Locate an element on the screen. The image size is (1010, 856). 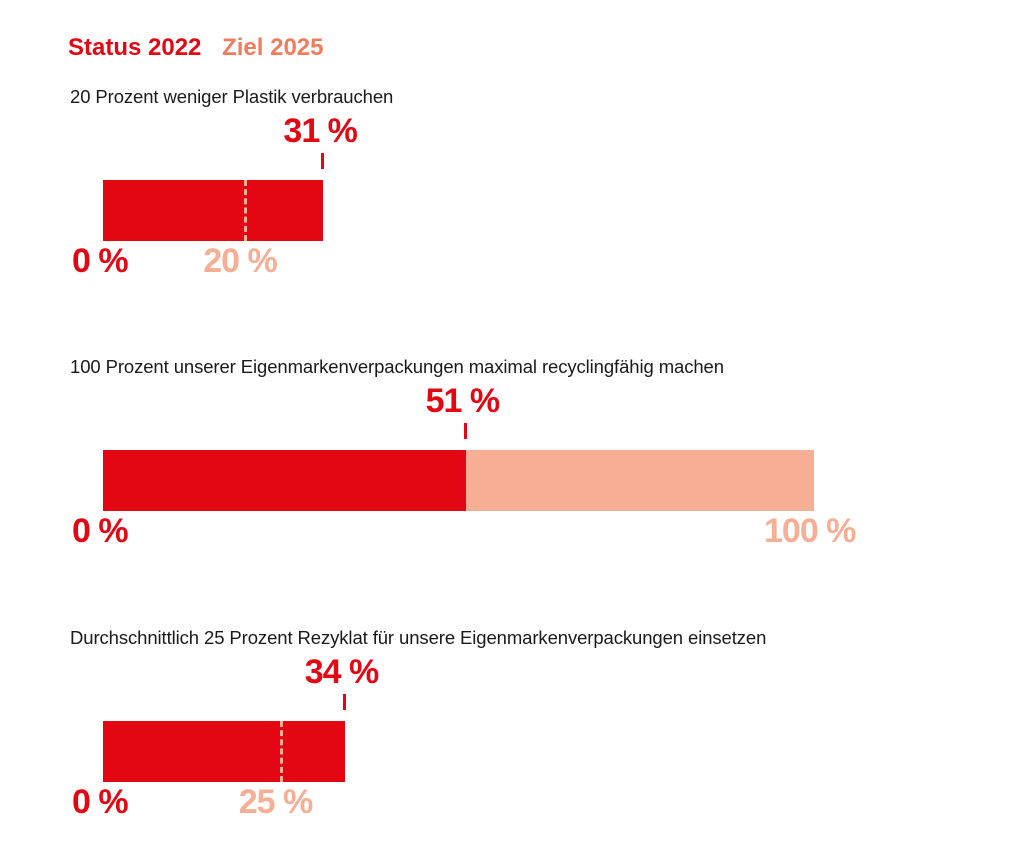
goal-value-label-1: 20 % is located at coordinates (240, 261).